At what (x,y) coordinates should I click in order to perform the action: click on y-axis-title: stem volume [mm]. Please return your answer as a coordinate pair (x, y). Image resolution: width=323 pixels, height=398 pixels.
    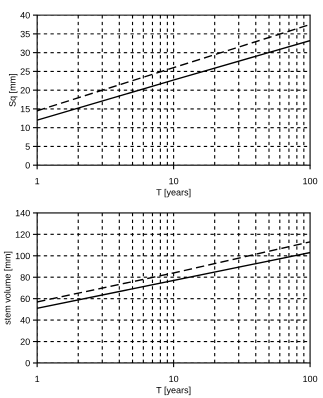
    Looking at the image, I should click on (8, 288).